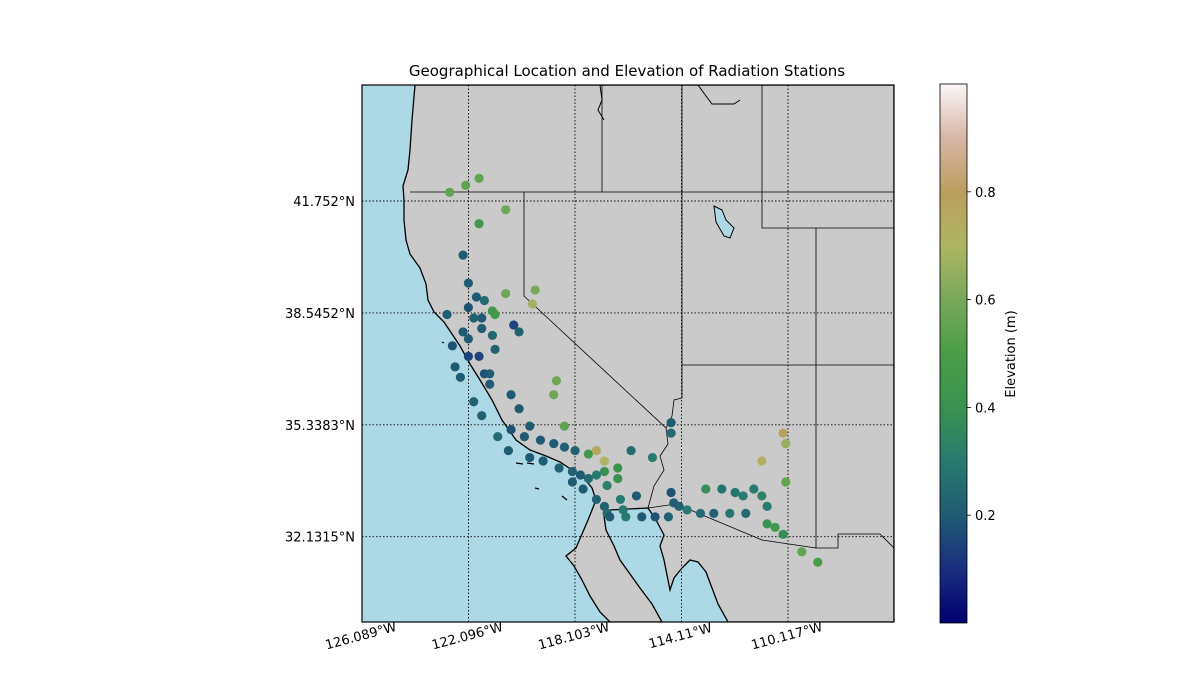 The height and width of the screenshot is (700, 1200). Describe the element at coordinates (320, 426) in the screenshot. I see `y-tick-label: 35.3383°N` at that location.